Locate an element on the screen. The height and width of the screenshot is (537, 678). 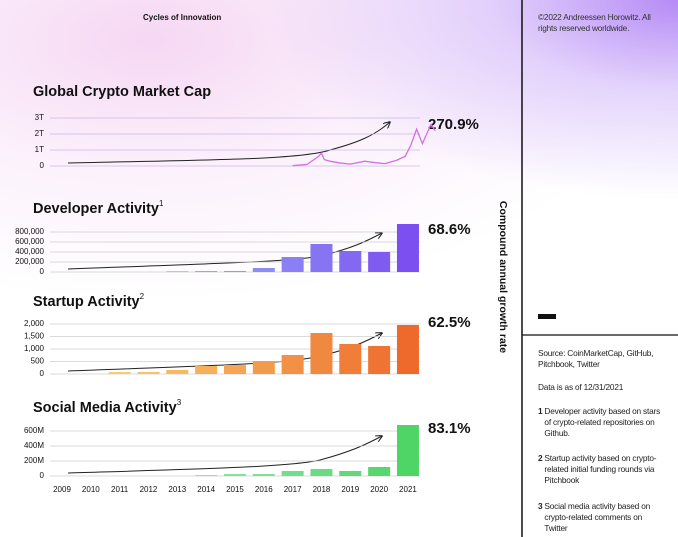
y-tick-label: 800,000 is located at coordinates (29, 231).